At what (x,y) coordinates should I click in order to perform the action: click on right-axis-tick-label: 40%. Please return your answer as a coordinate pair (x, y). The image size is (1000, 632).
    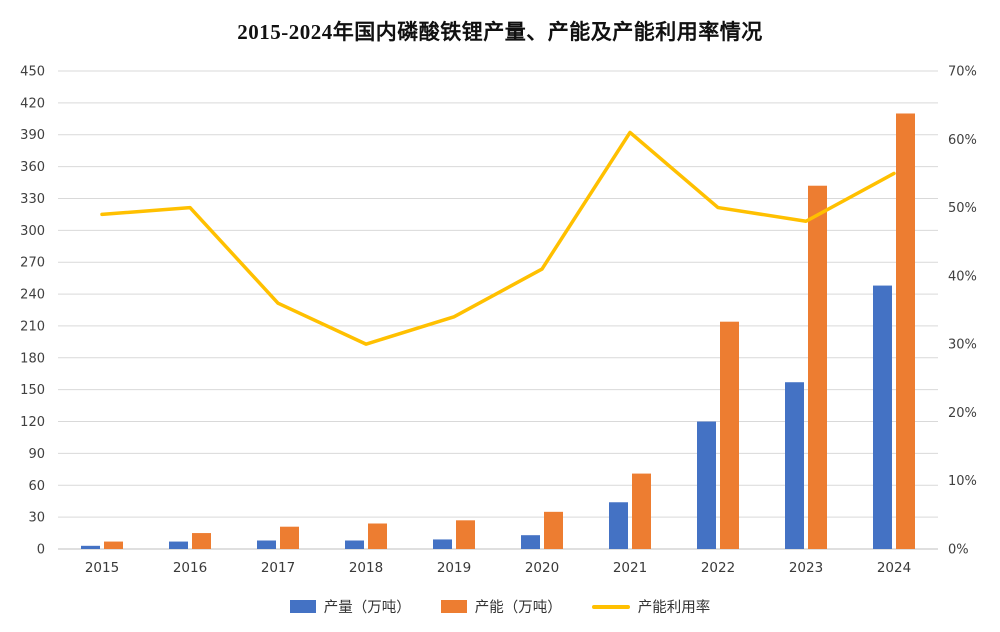
    Looking at the image, I should click on (962, 276).